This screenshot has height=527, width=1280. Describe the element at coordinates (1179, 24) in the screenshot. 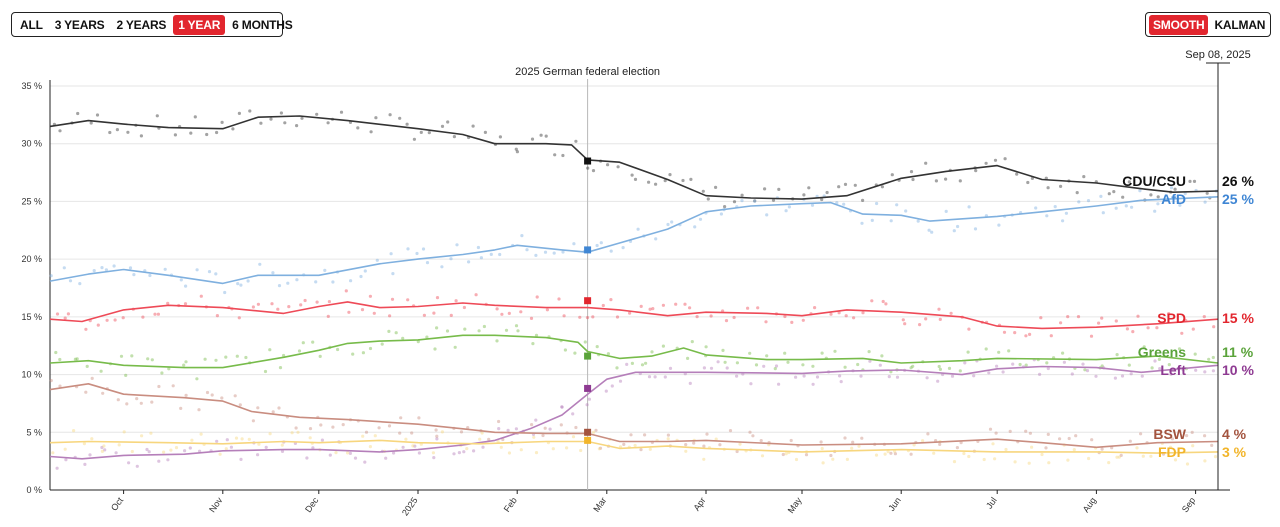

I see `smooth-button: SMOOTH` at that location.